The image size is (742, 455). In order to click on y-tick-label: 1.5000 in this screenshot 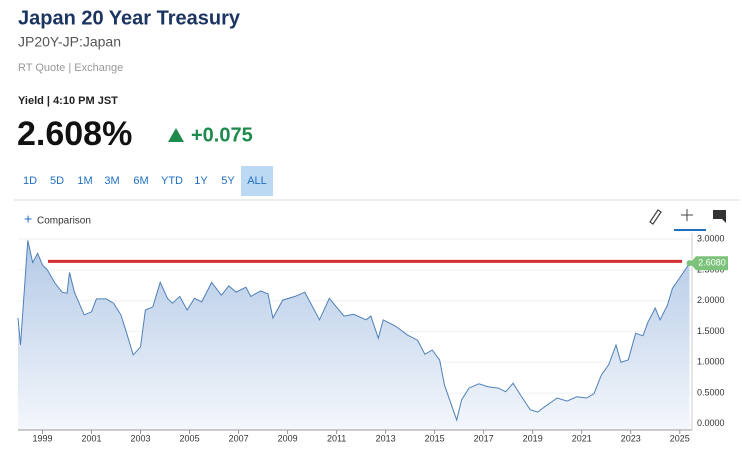, I will do `click(711, 331)`.